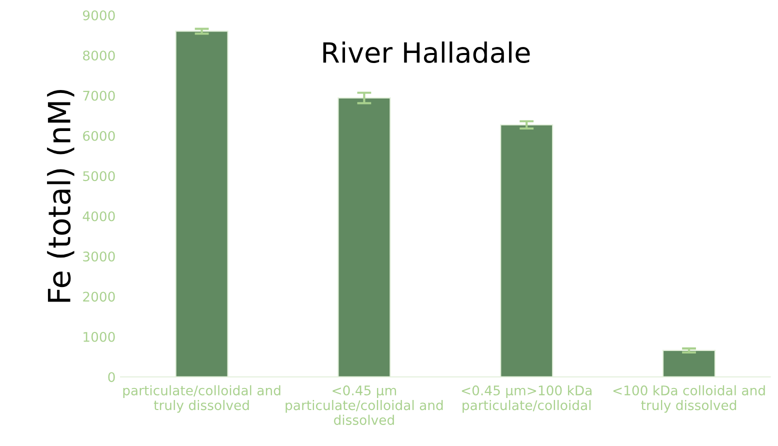 The image size is (778, 446). I want to click on x-tick-label: <0.45 µm>100 kDa particulate/colloidal, so click(527, 399).